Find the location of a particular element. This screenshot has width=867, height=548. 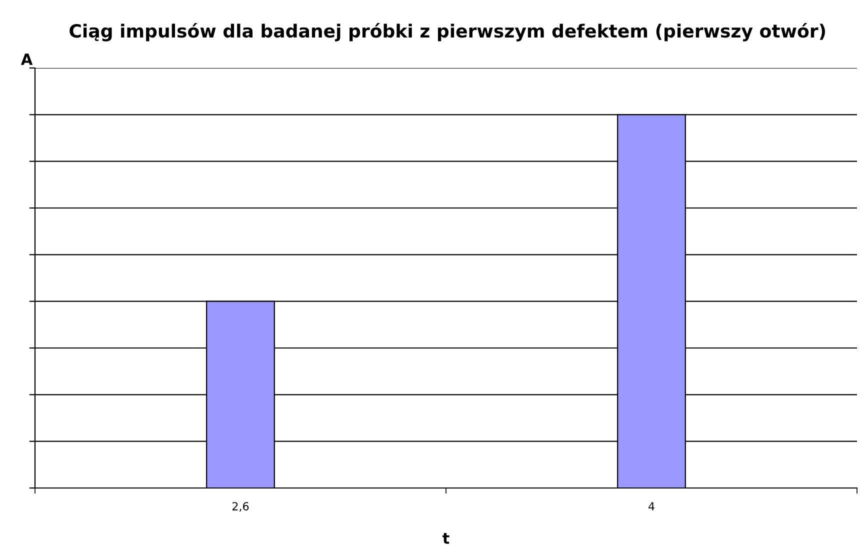

y-axis-title: A is located at coordinates (26, 59).